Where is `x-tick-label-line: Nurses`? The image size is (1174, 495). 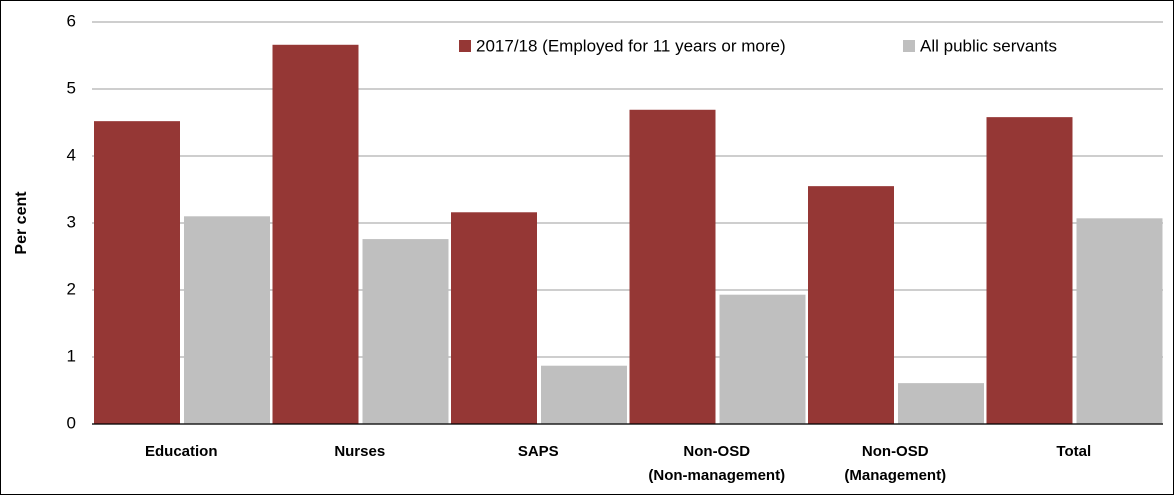
x-tick-label-line: Nurses is located at coordinates (359, 451).